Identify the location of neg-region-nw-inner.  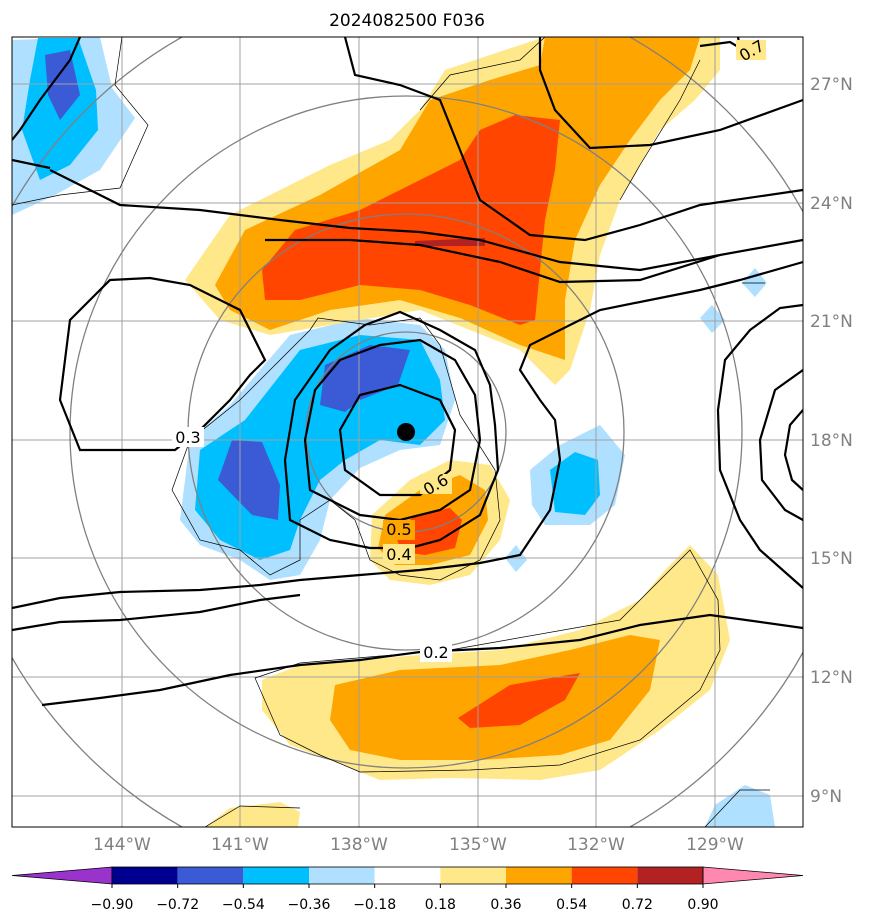
(62, 85).